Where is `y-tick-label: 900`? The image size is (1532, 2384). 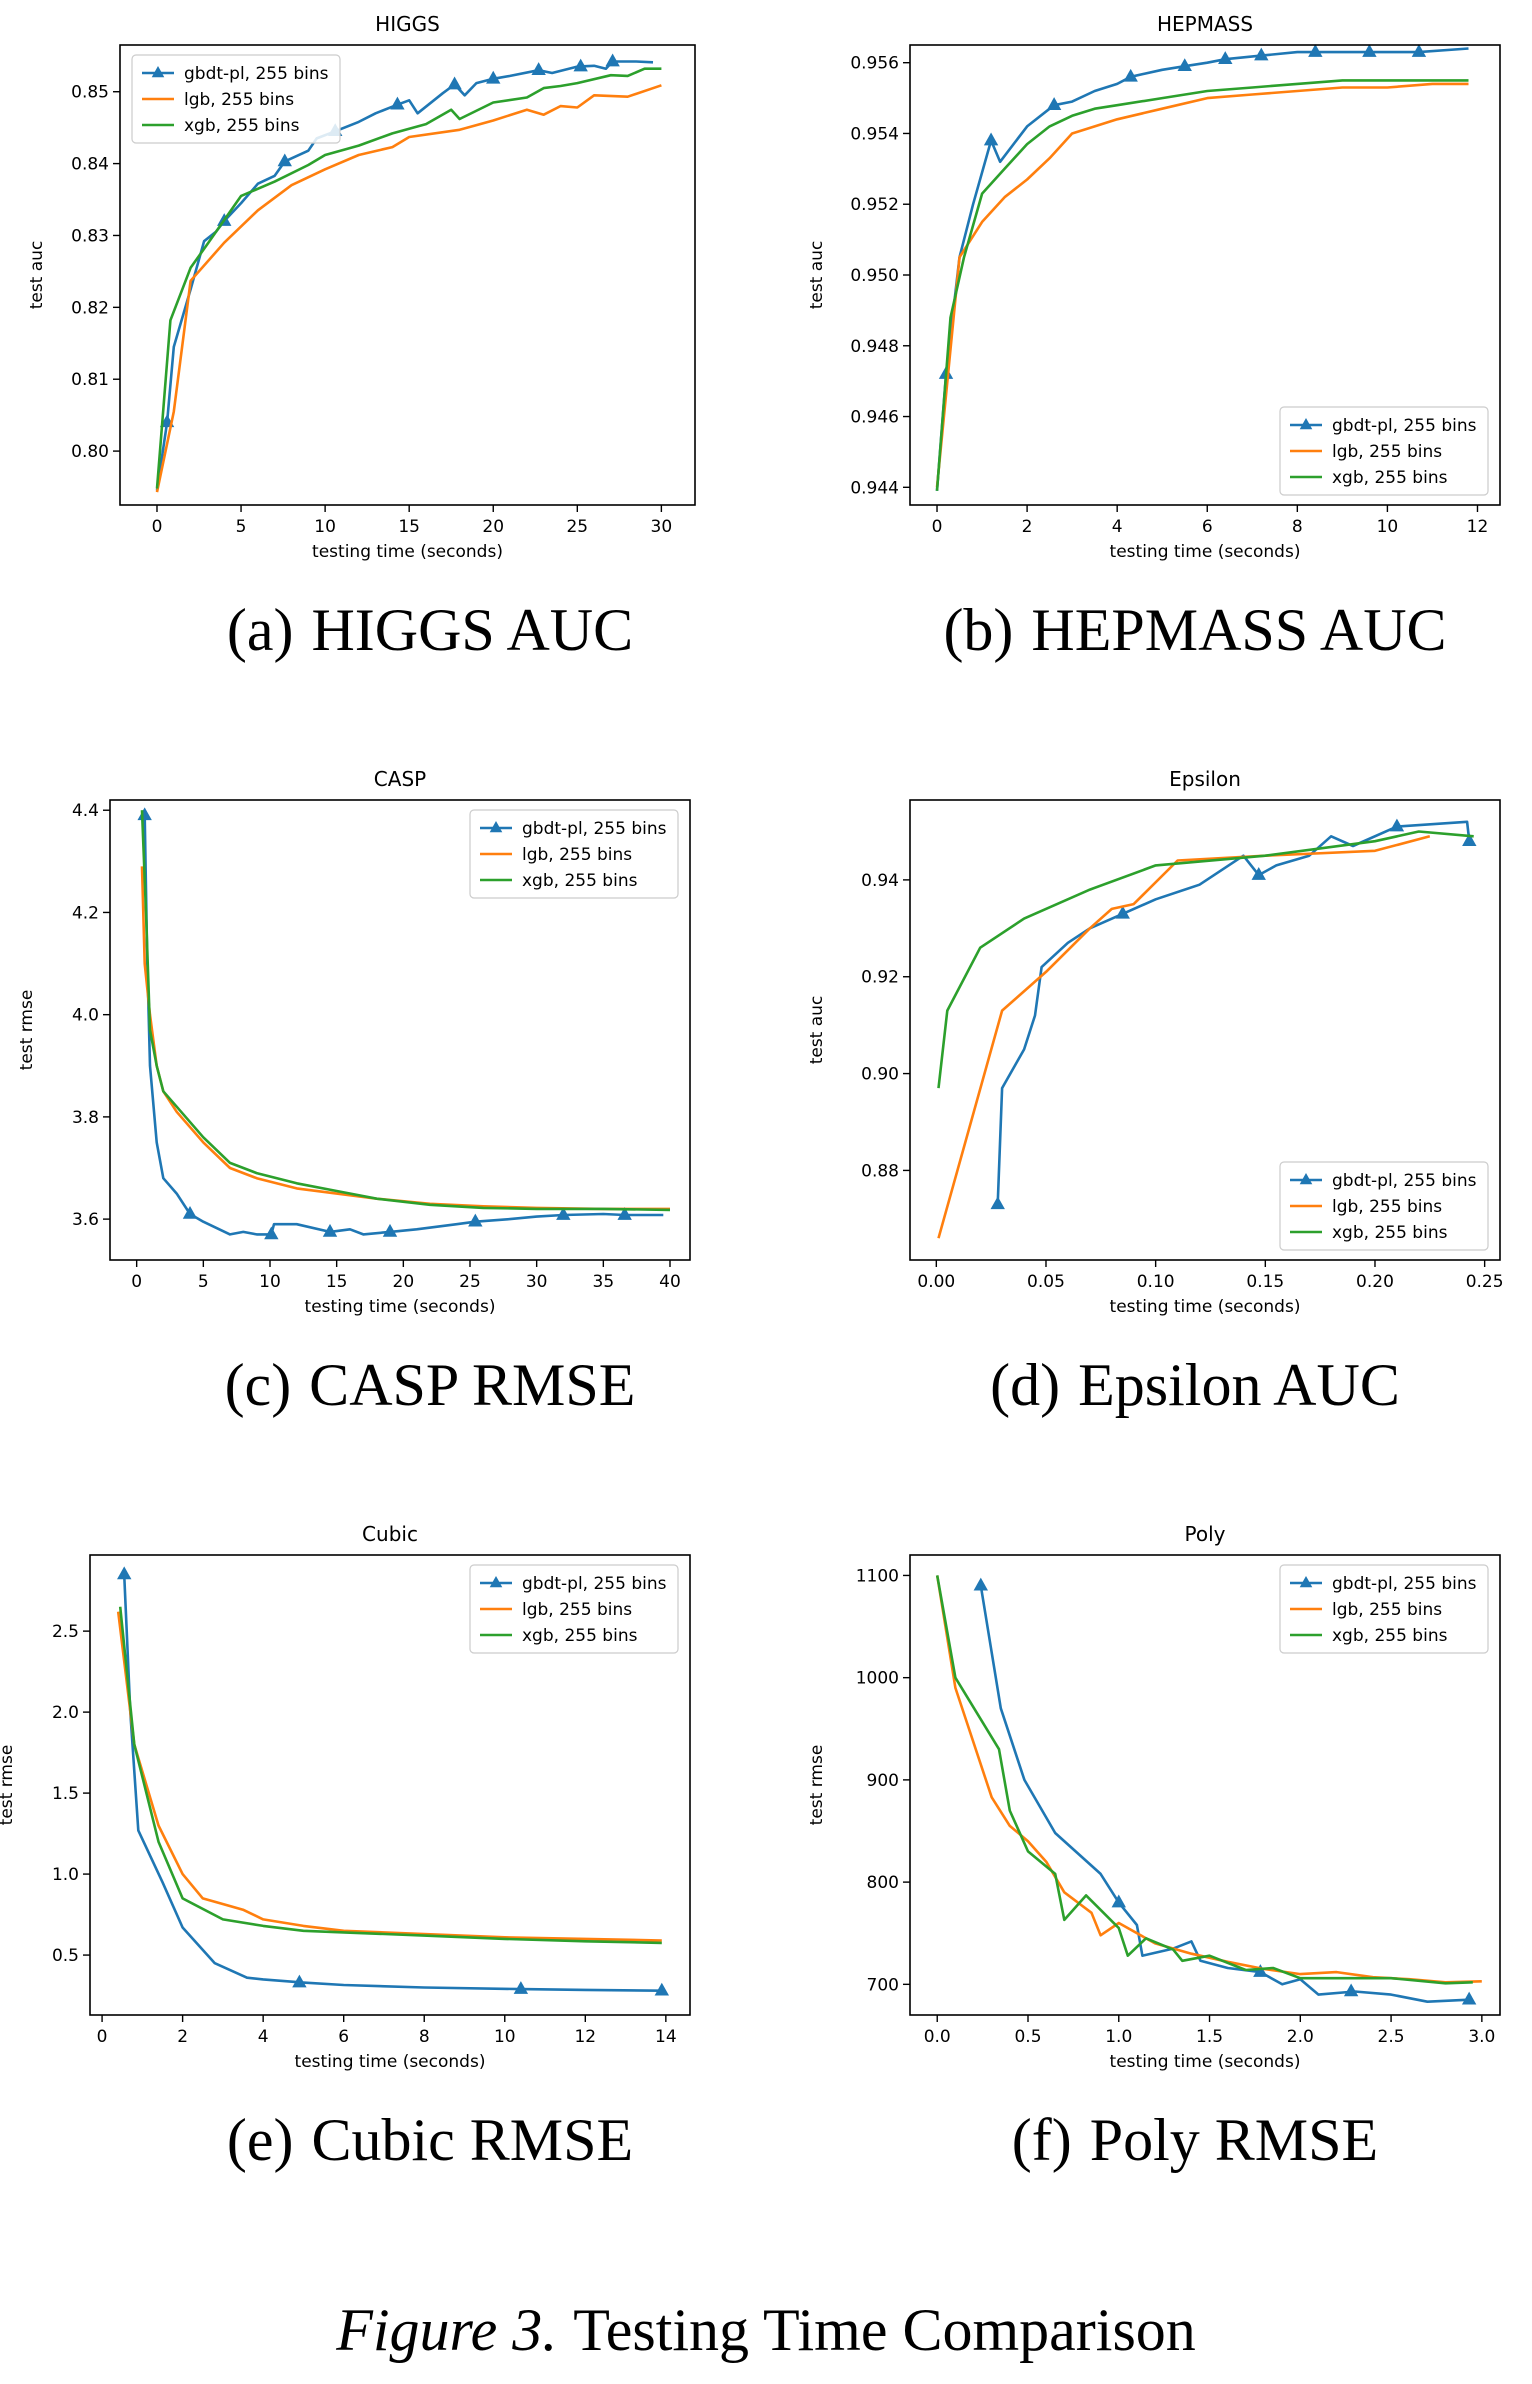
y-tick-label: 900 is located at coordinates (883, 1781).